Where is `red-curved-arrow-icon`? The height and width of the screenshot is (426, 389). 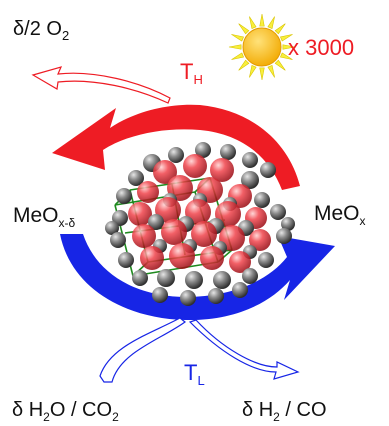 red-curved-arrow-icon is located at coordinates (176, 147).